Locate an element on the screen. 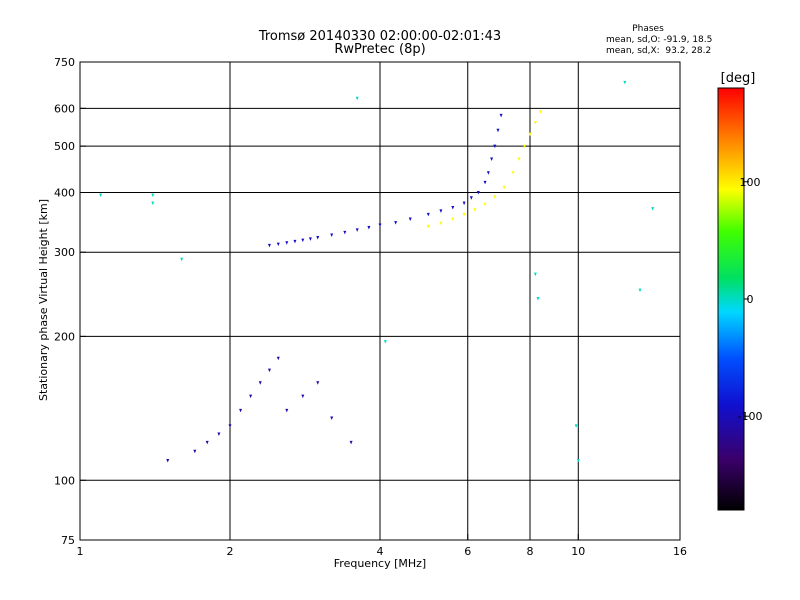  chart-subtitle: RwPretec (8p) is located at coordinates (379, 49).